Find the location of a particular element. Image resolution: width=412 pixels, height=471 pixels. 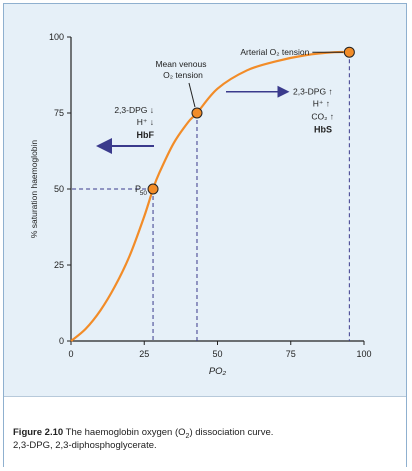

annotation-mean-venous-2: O₂ tension is located at coordinates (183, 75).